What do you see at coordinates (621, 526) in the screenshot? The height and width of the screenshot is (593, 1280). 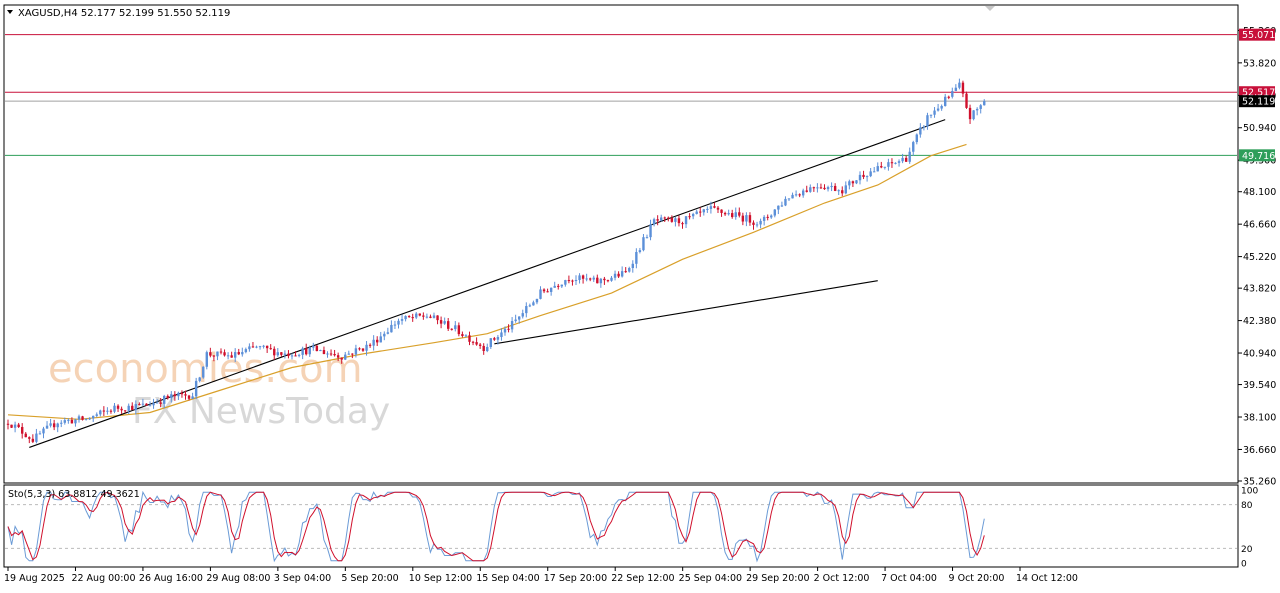 I see `stochastic-pane` at bounding box center [621, 526].